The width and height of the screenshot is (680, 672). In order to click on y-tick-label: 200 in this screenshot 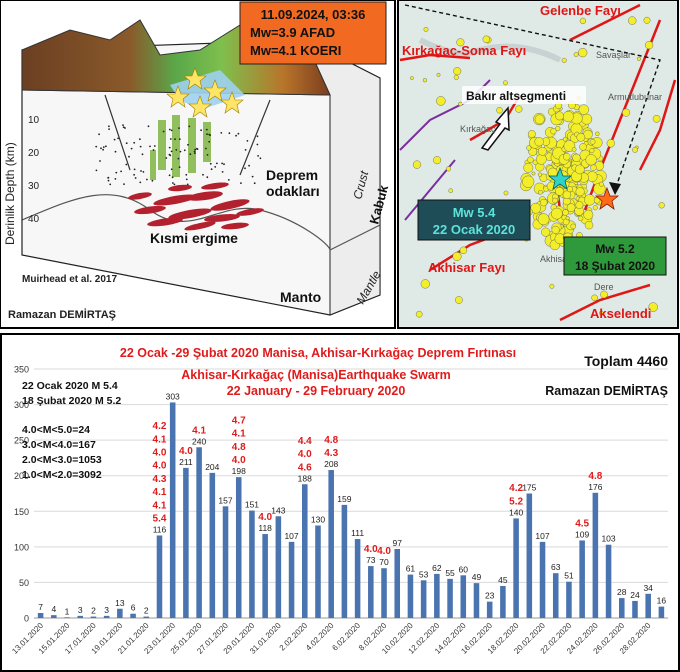, I will do `click(21, 476)`.